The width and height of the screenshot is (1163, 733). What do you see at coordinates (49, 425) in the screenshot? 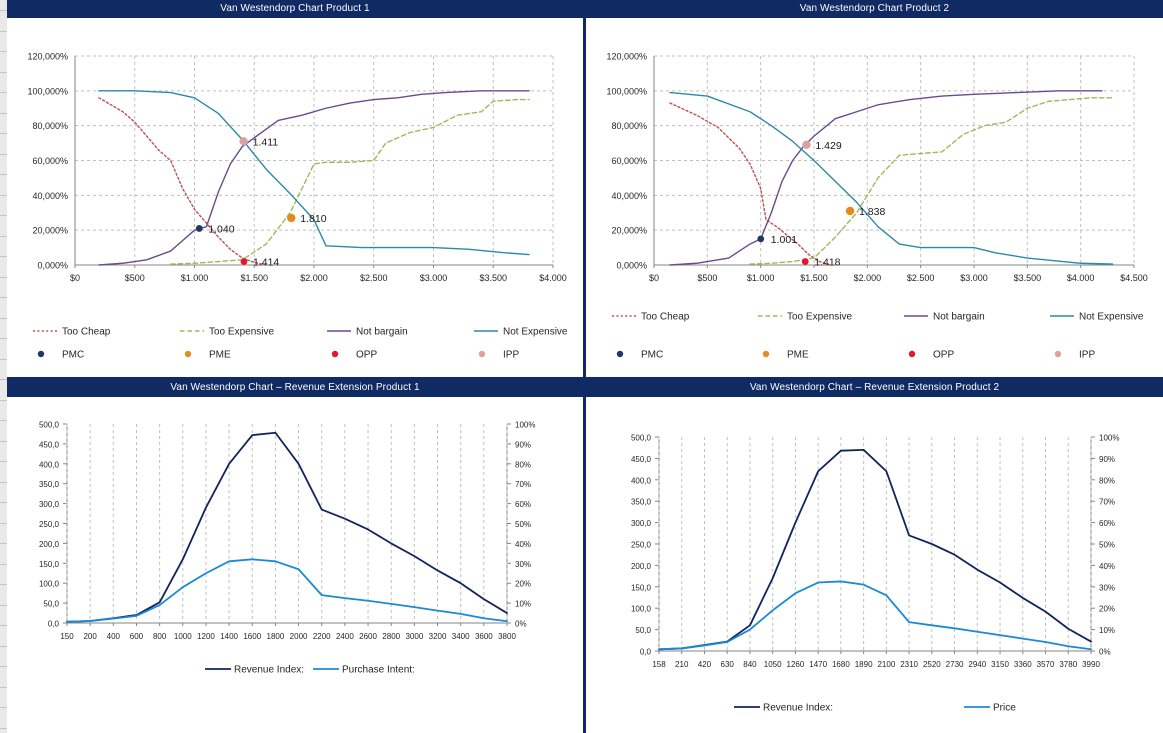
I see `axis-tick-label: 500,0` at bounding box center [49, 425].